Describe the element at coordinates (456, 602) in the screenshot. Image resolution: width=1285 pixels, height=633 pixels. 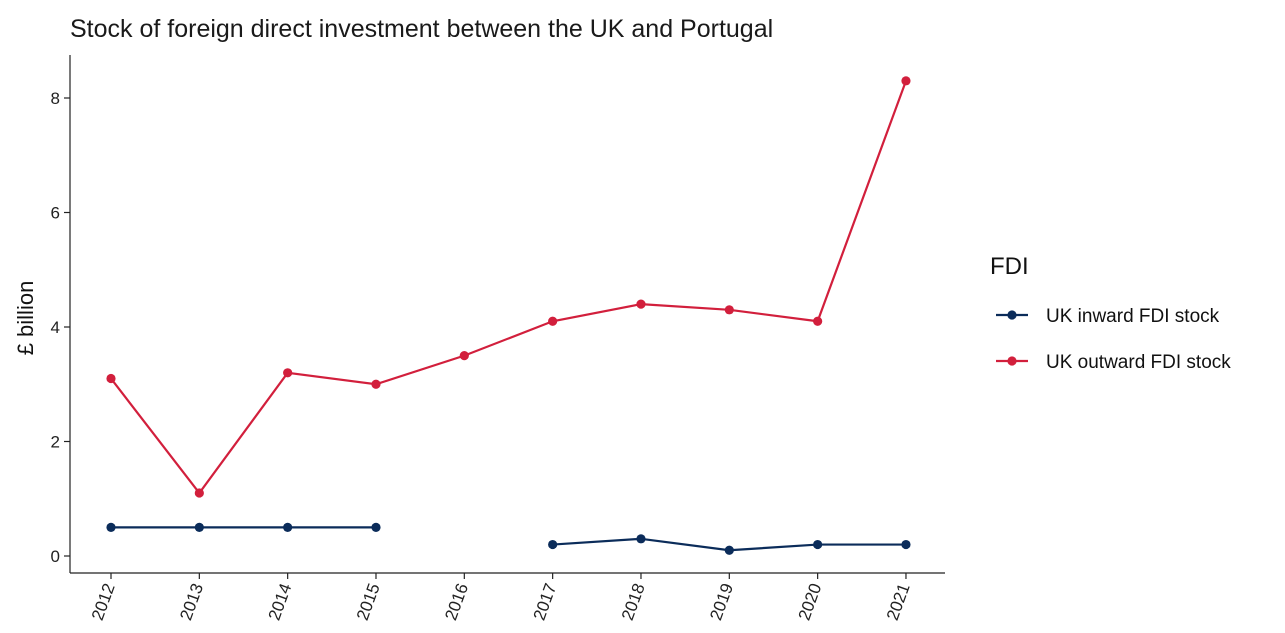
I see `x-tick-label: 2016` at that location.